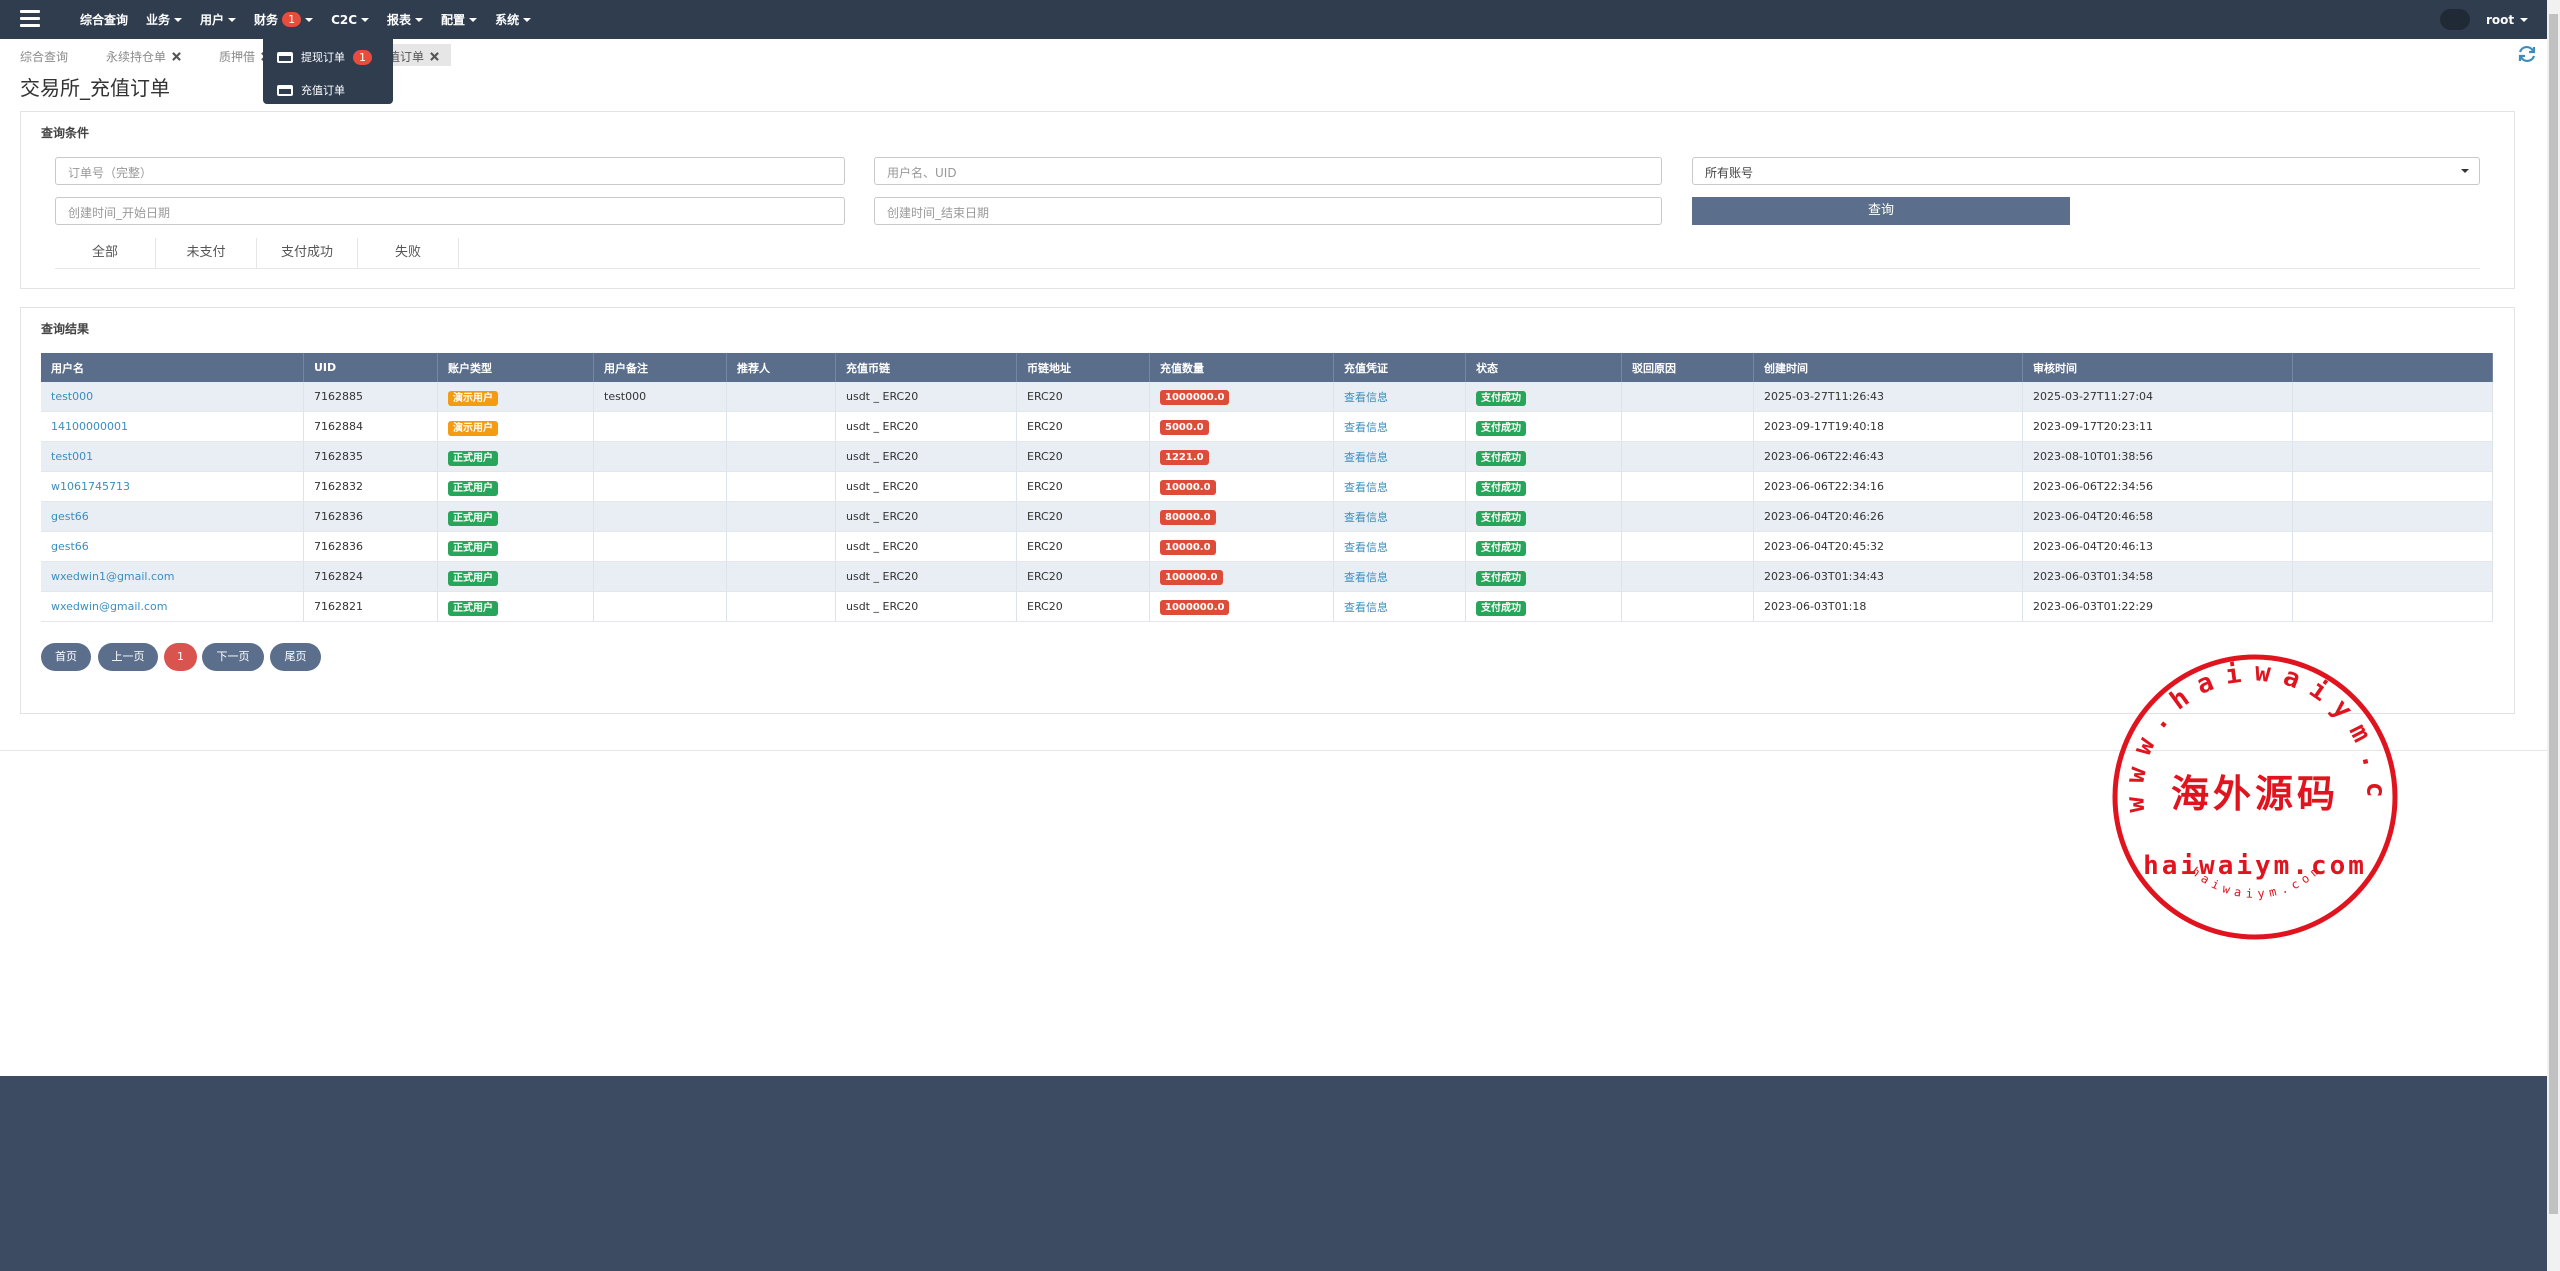 The image size is (2560, 1271). I want to click on dropdown-item: 充值订单, so click(311, 90).